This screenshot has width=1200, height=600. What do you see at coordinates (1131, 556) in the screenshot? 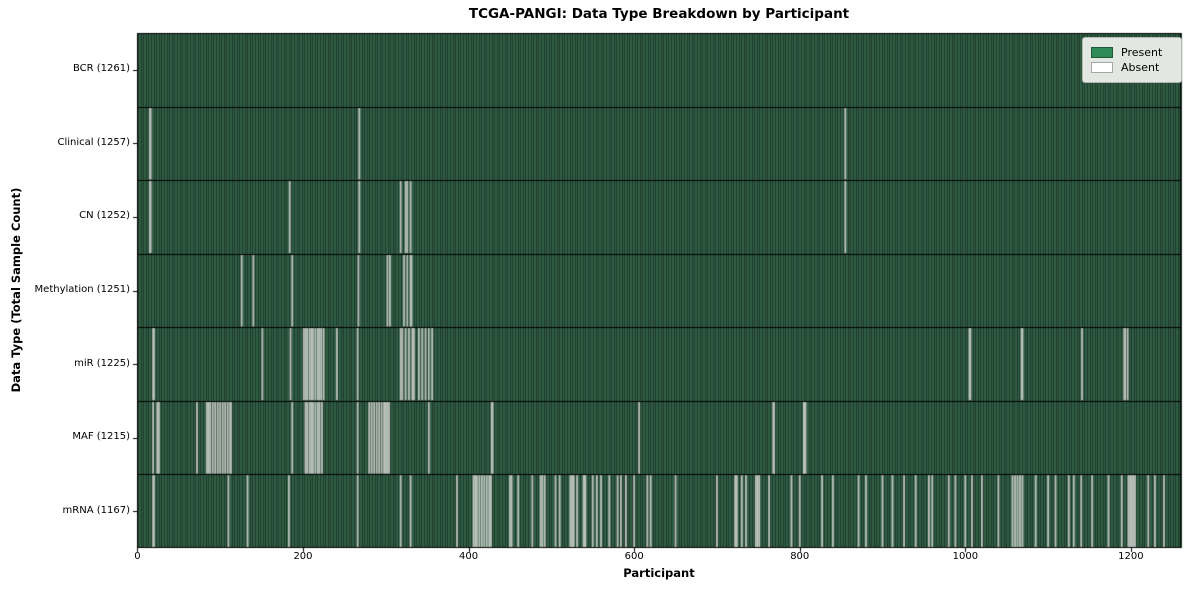
I see `x-tick-label-1200: 1200` at bounding box center [1131, 556].